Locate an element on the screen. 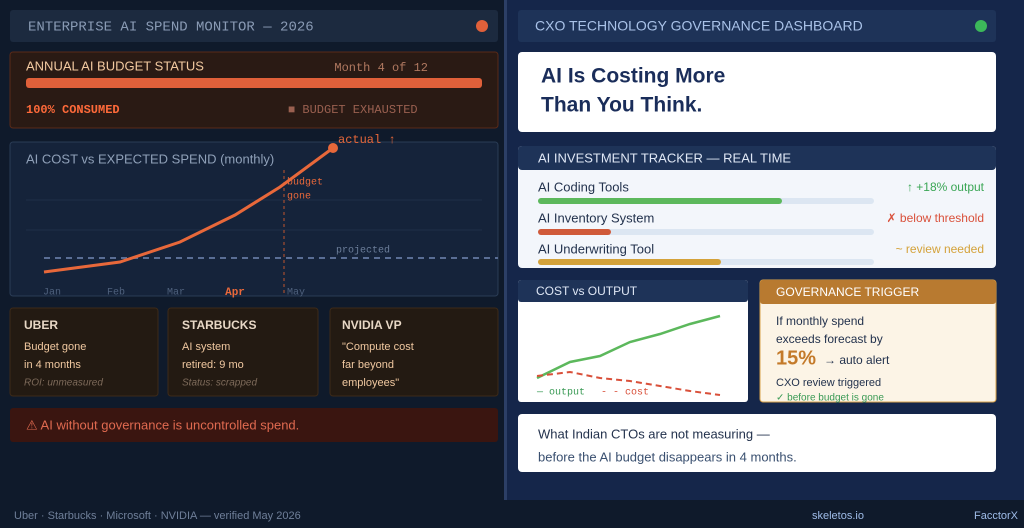 The width and height of the screenshot is (1024, 528). tracker-status: ✗ below threshold is located at coordinates (935, 218).